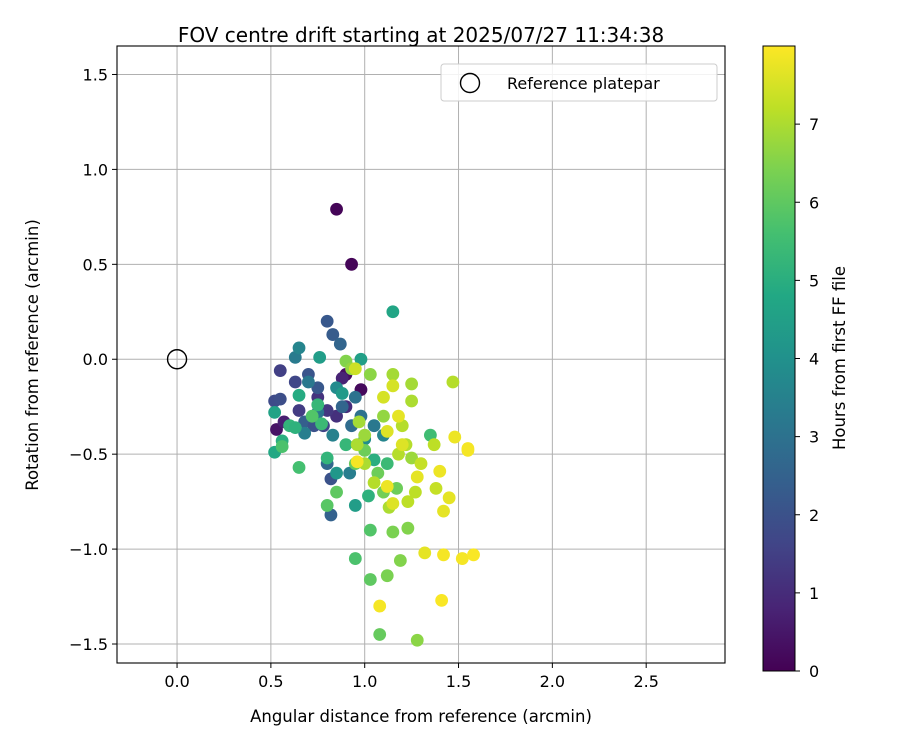 The height and width of the screenshot is (750, 900). What do you see at coordinates (95, 74) in the screenshot?
I see `y-tick-label: 1.5` at bounding box center [95, 74].